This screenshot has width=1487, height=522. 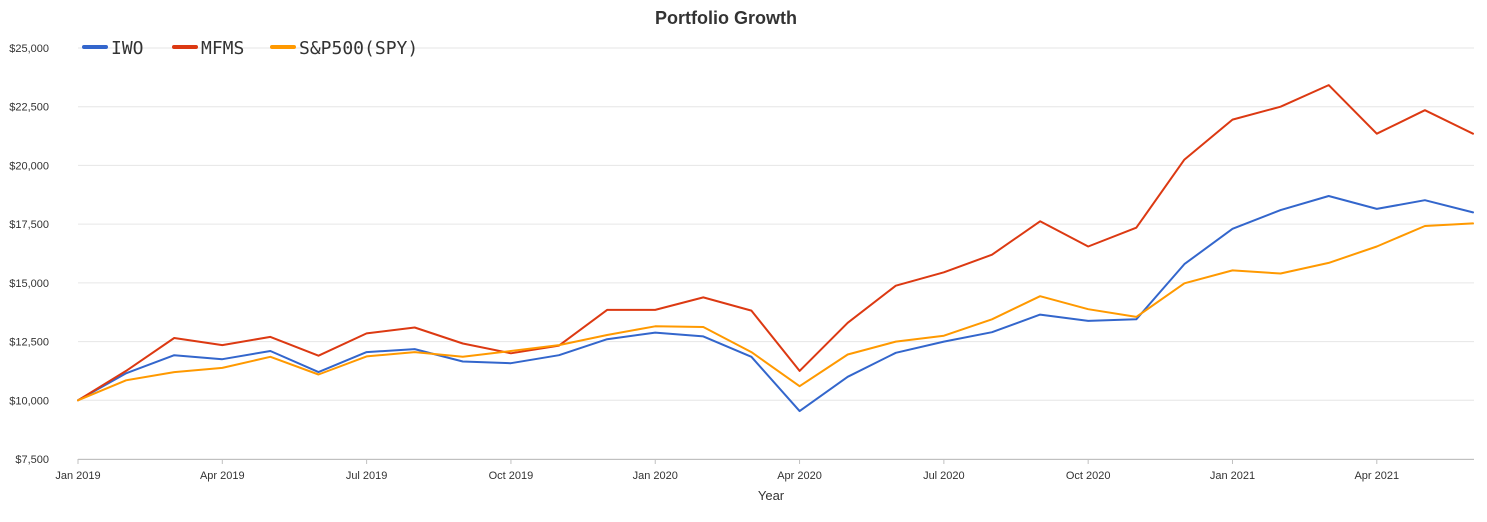 What do you see at coordinates (1088, 476) in the screenshot?
I see `x-tick-label: Oct 2020` at bounding box center [1088, 476].